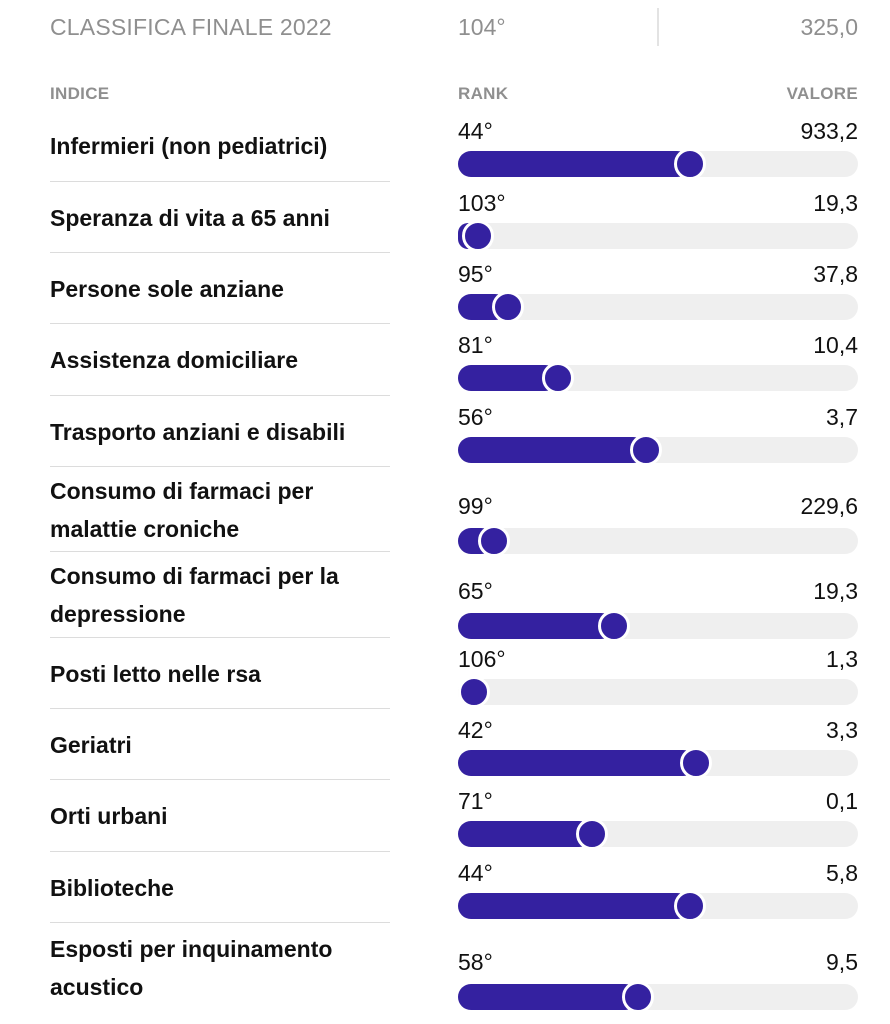 The height and width of the screenshot is (1024, 890). I want to click on indicator-row: Persone sole anziane 95° 37,8, so click(445, 288).